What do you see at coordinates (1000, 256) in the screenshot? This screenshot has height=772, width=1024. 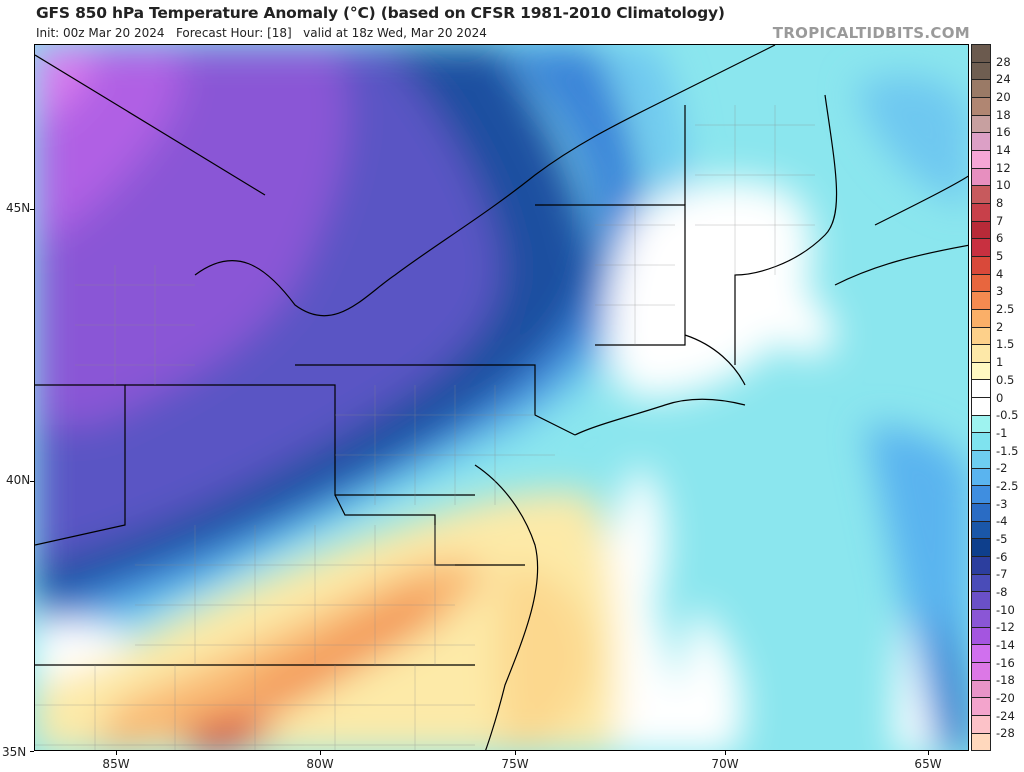 I see `colorbar-label: 5` at bounding box center [1000, 256].